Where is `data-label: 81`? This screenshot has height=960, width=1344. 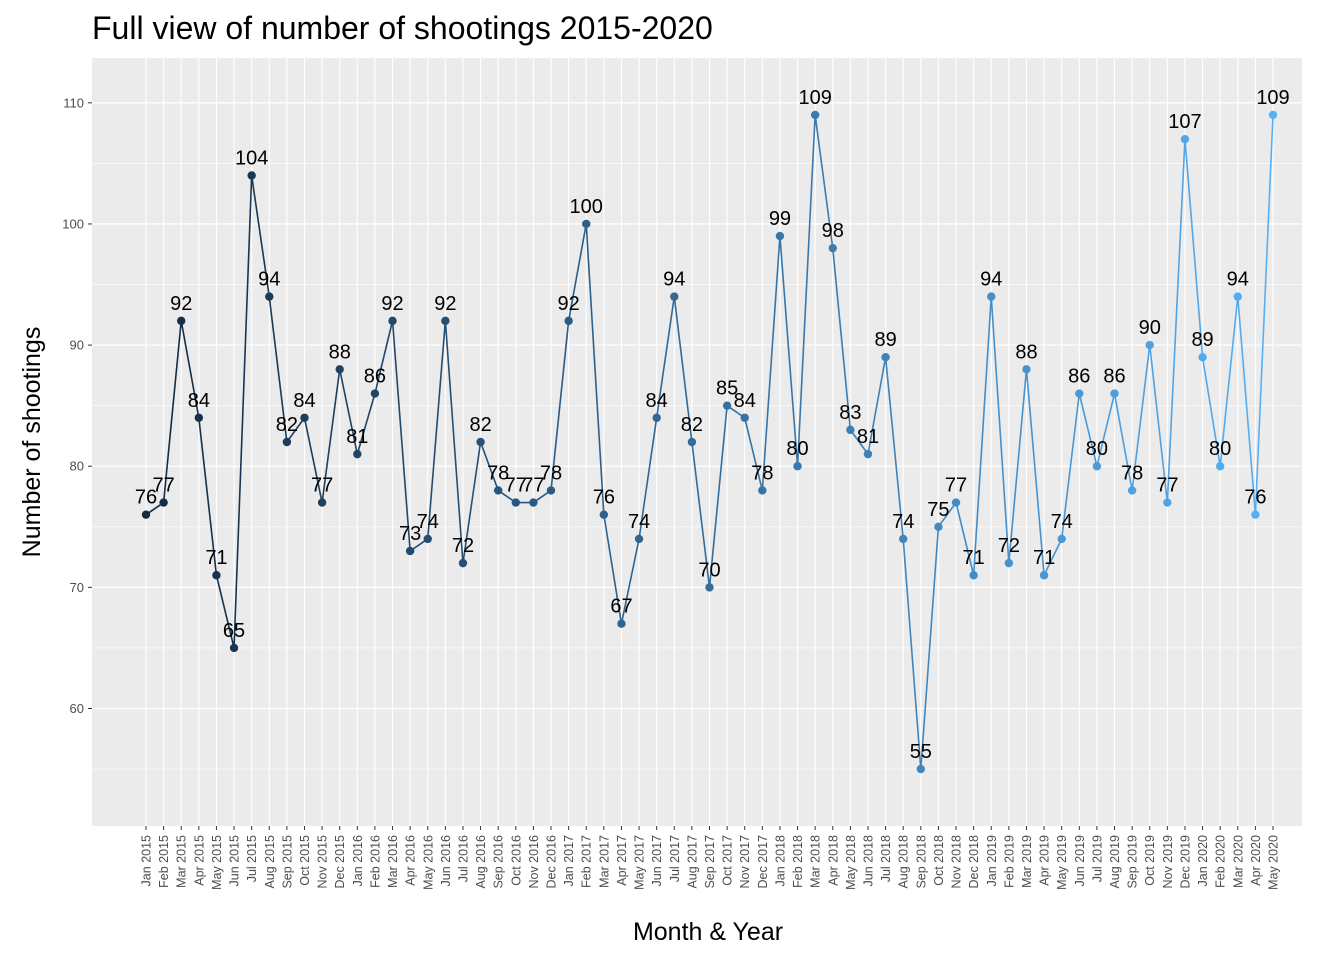 data-label: 81 is located at coordinates (868, 437).